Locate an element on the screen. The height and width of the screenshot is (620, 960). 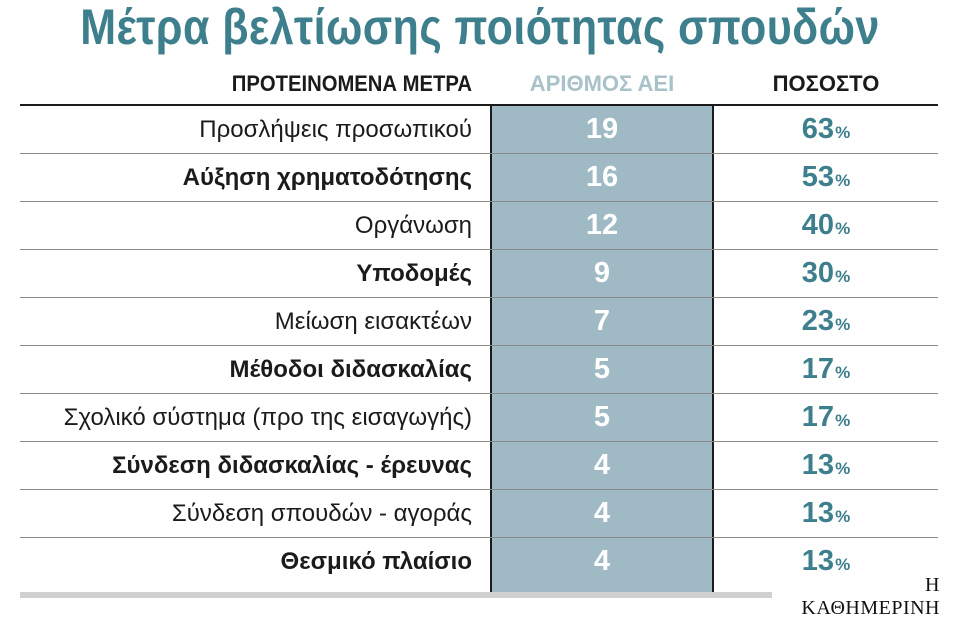
table-row: Προσλήψεις προσωπικού 19 63% is located at coordinates (479, 130).